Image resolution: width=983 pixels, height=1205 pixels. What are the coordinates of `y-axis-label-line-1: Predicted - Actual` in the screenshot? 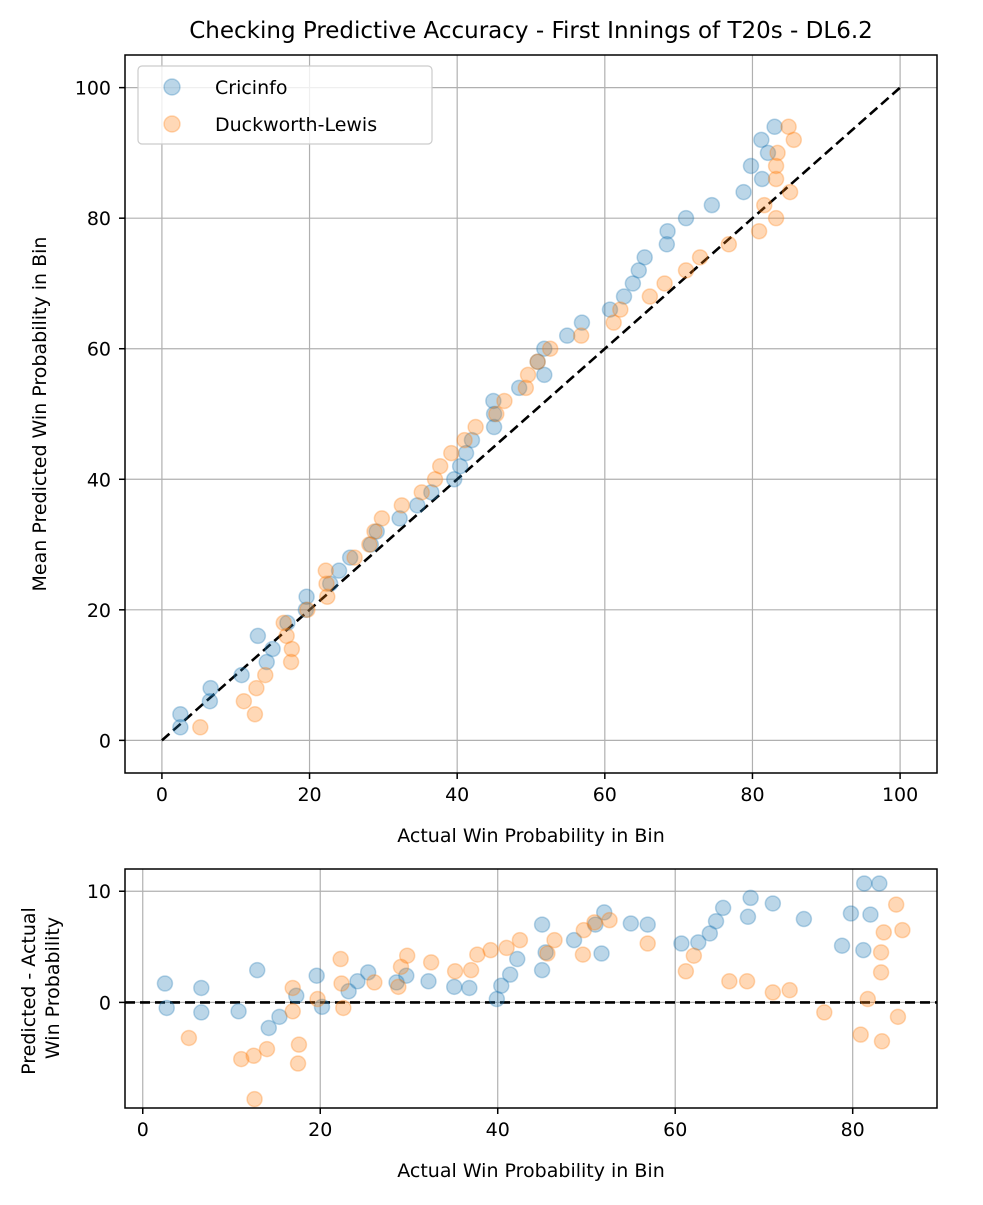 It's located at (29, 991).